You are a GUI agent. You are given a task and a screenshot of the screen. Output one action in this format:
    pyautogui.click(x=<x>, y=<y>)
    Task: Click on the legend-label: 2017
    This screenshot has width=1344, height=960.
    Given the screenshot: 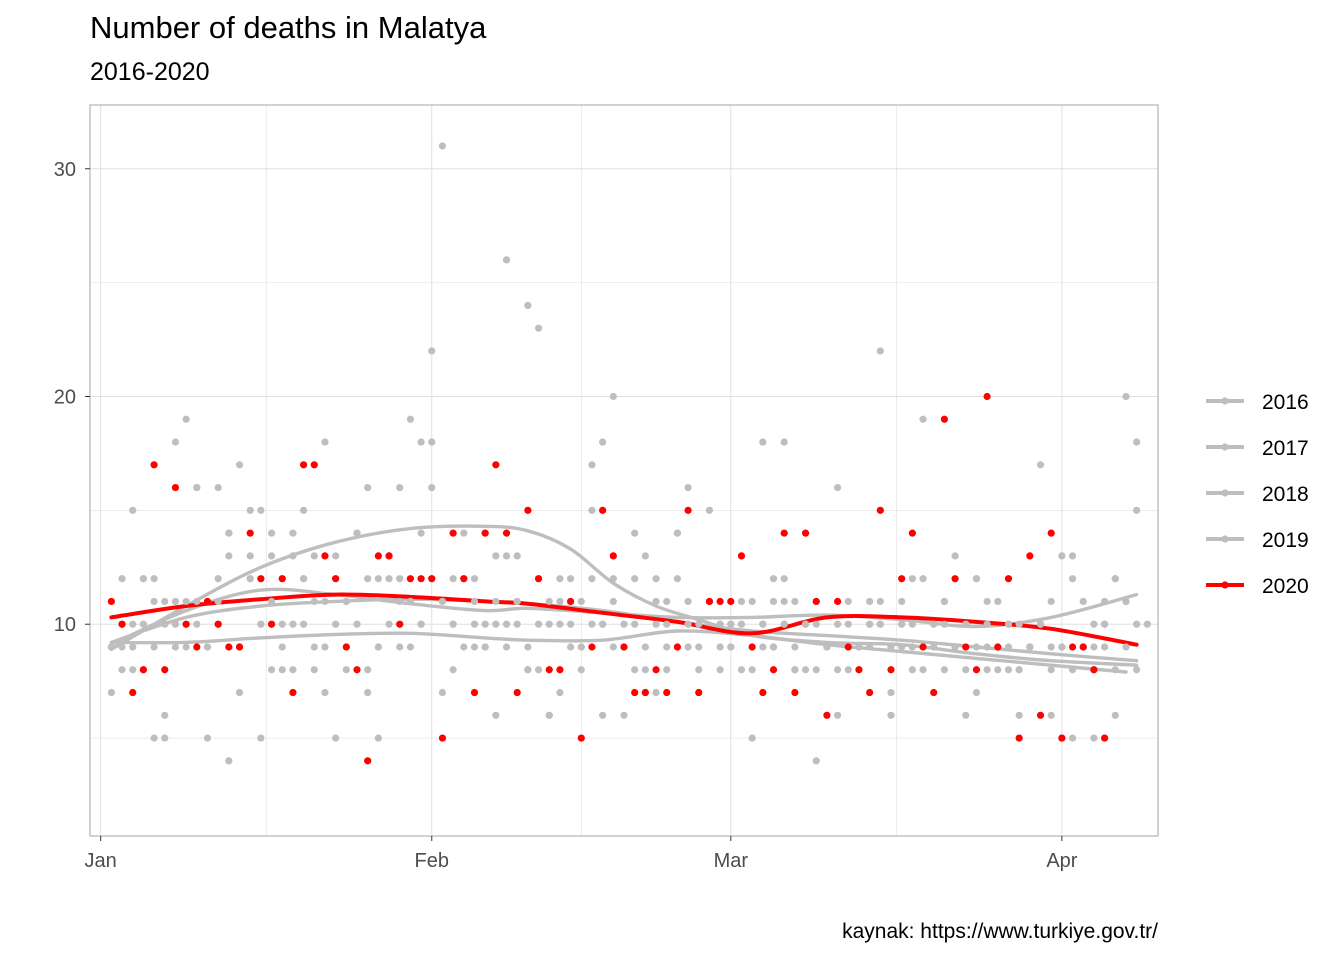 What is the action you would take?
    pyautogui.click(x=1285, y=448)
    